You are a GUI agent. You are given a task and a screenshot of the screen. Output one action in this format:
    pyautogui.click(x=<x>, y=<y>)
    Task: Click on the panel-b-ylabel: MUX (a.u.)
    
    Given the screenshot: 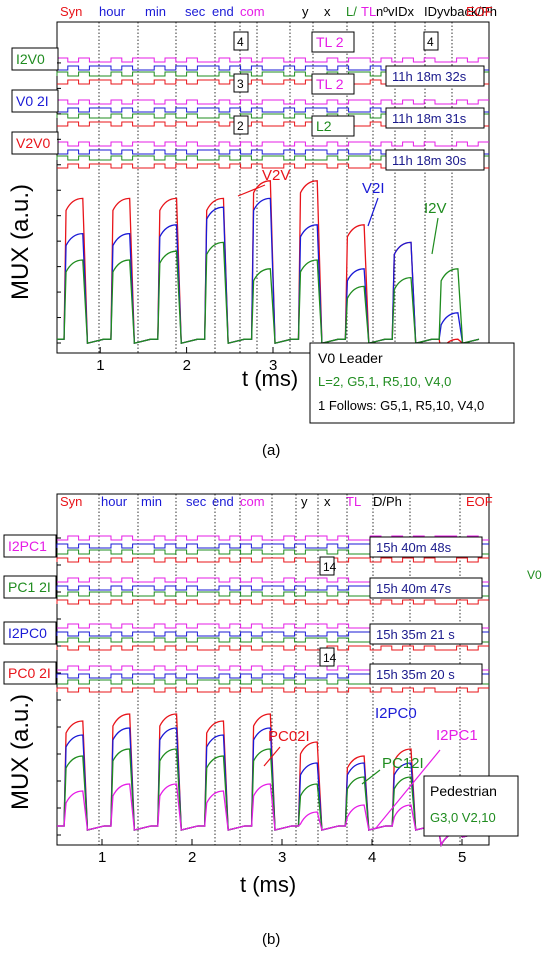 What is the action you would take?
    pyautogui.click(x=20, y=752)
    